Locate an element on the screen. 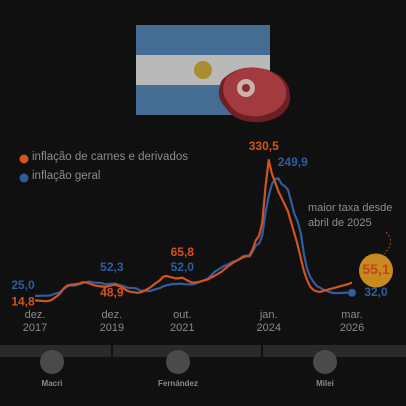 Image resolution: width=406 pixels, height=406 pixels. x-tick-label: jan. 2024 is located at coordinates (268, 321).